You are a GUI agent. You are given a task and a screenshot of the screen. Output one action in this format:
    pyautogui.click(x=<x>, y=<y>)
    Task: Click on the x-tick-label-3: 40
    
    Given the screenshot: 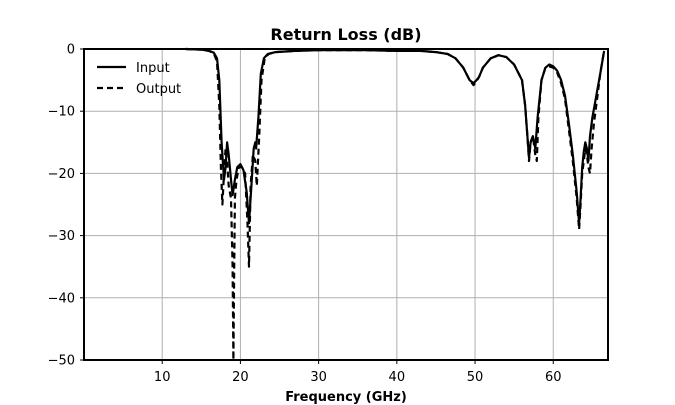 What is the action you would take?
    pyautogui.click(x=397, y=377)
    